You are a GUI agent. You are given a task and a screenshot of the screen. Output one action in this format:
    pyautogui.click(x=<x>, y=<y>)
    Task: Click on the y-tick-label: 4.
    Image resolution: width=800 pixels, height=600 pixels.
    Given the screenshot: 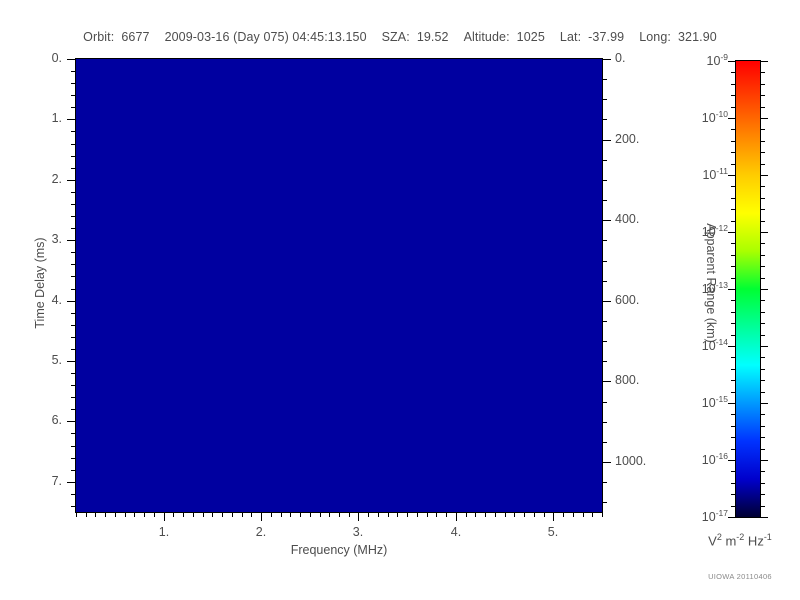 What is the action you would take?
    pyautogui.click(x=56, y=300)
    